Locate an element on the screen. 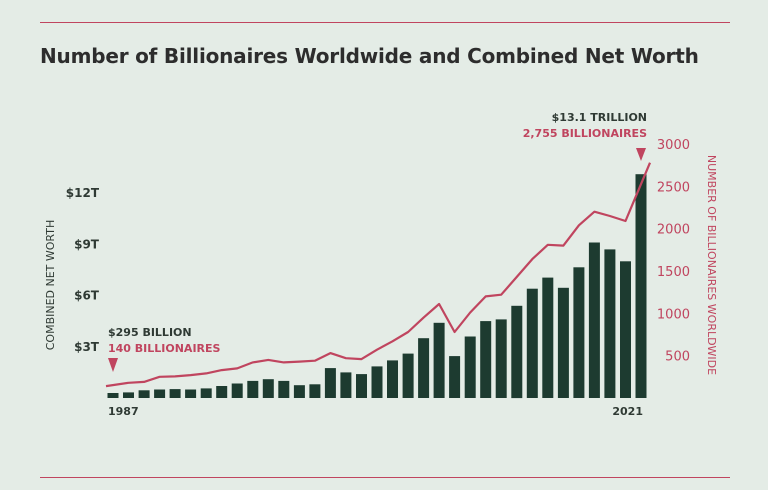 The image size is (768, 490). top-rule is located at coordinates (385, 22).